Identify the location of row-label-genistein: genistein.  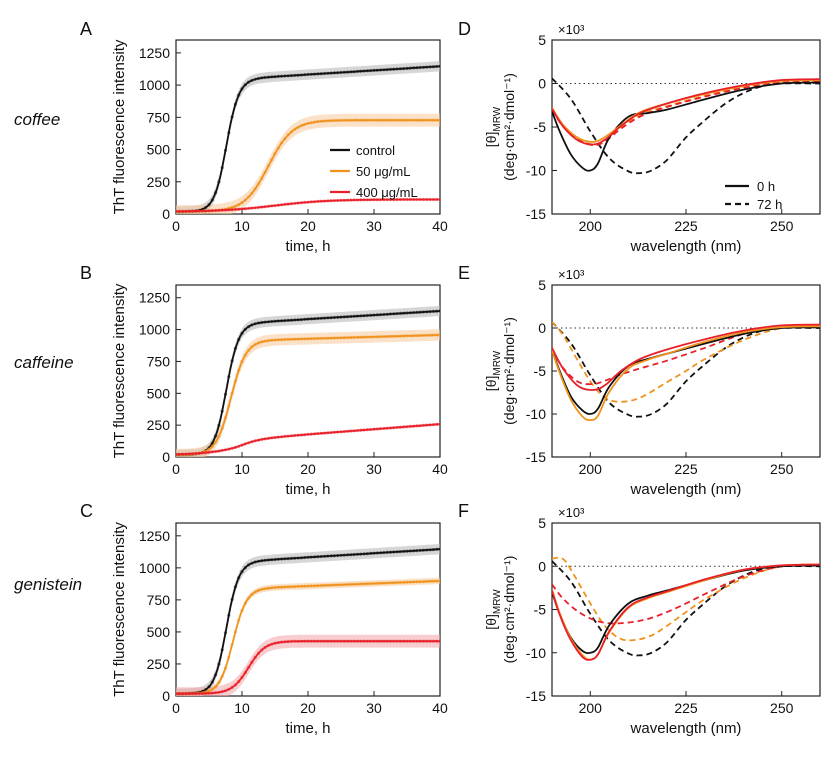
(48, 584).